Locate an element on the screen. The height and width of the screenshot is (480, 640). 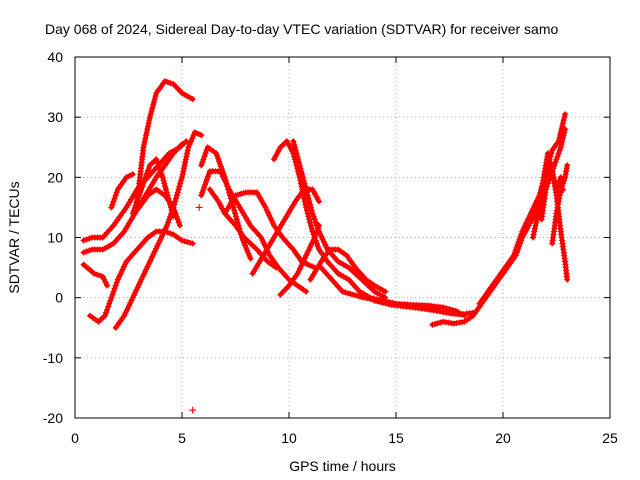
y-tick-label: 30 is located at coordinates (55, 117).